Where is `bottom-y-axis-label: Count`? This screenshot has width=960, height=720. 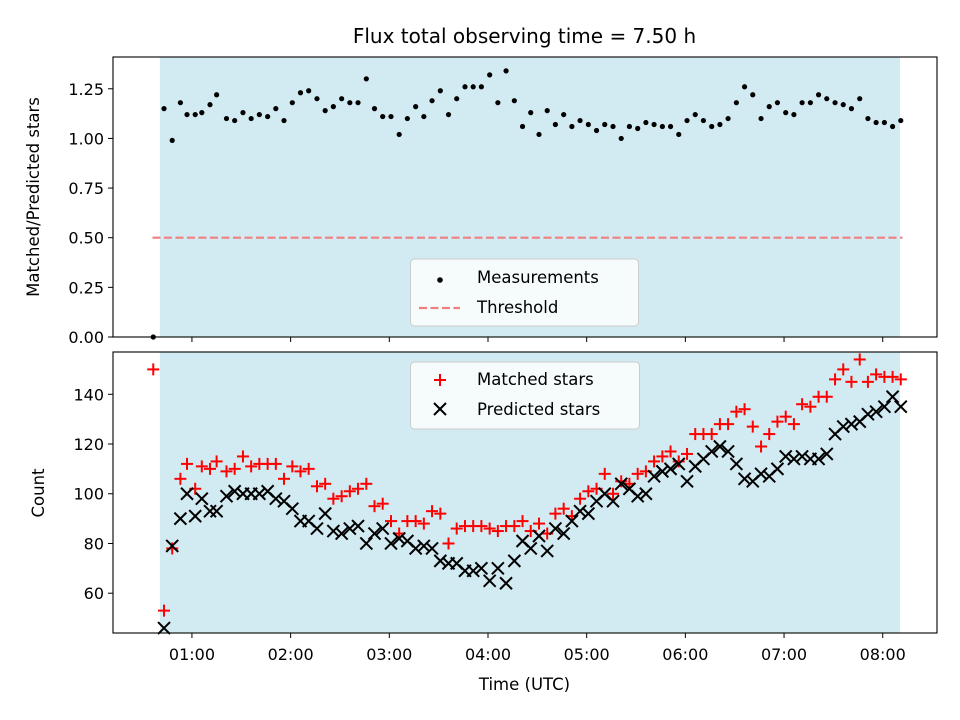 bottom-y-axis-label: Count is located at coordinates (38, 493).